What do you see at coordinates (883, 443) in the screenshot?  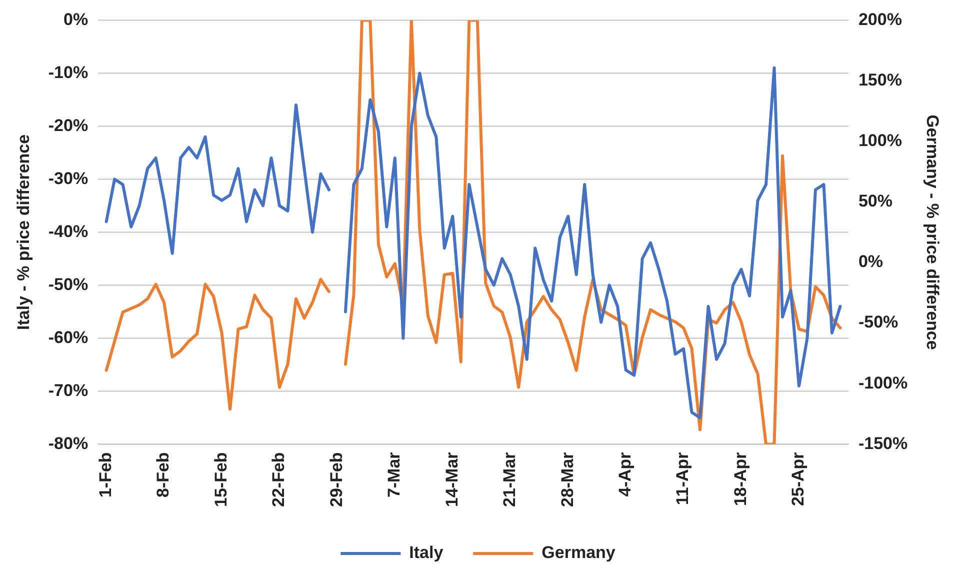 I see `y2-tick-label: -150%` at bounding box center [883, 443].